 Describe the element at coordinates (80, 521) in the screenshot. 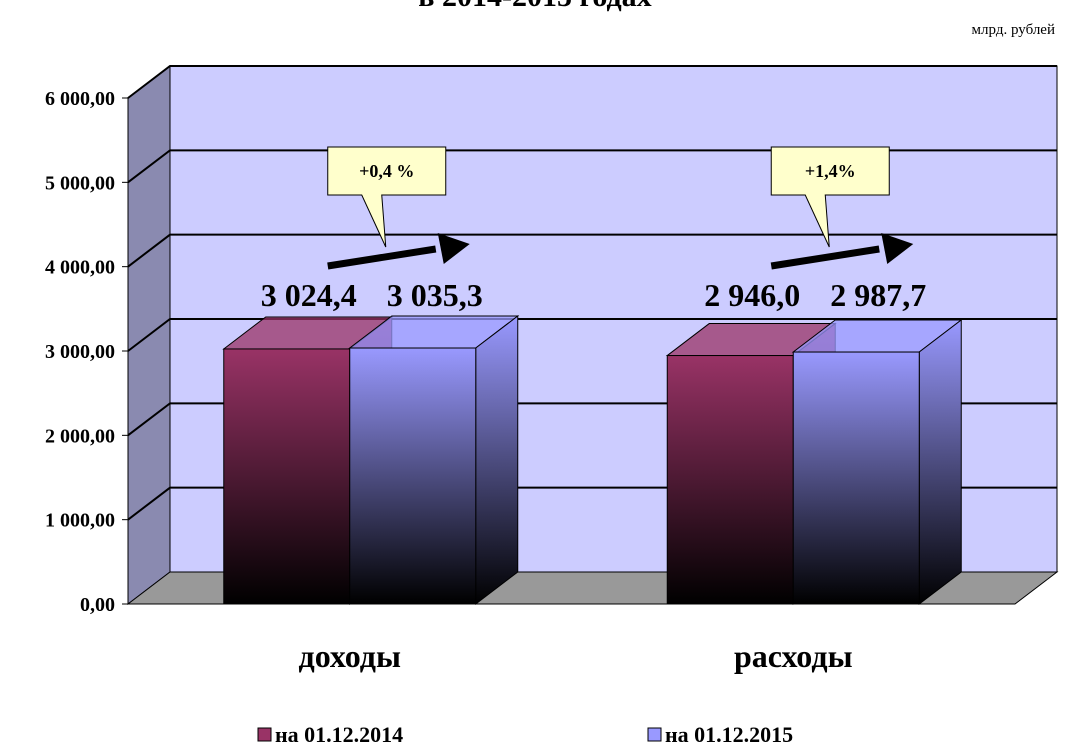

I see `y-tick-label: 1 000,00` at that location.